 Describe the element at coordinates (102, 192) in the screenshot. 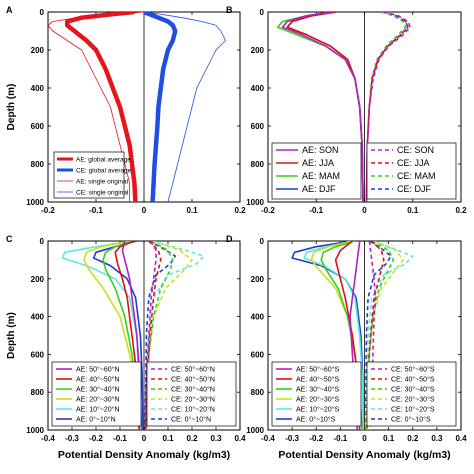

I see `legend-label: CE: single original` at that location.